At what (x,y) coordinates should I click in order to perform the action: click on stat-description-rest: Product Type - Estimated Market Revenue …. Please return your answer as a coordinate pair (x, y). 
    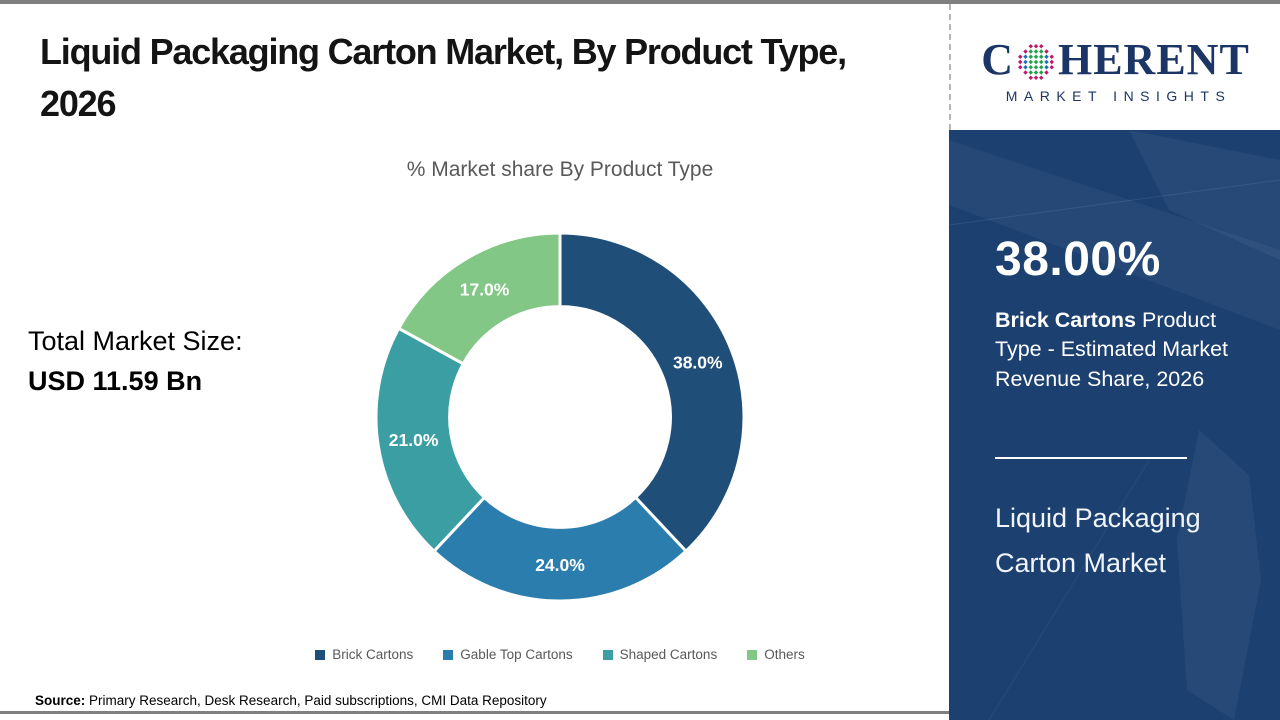
    Looking at the image, I should click on (1111, 349).